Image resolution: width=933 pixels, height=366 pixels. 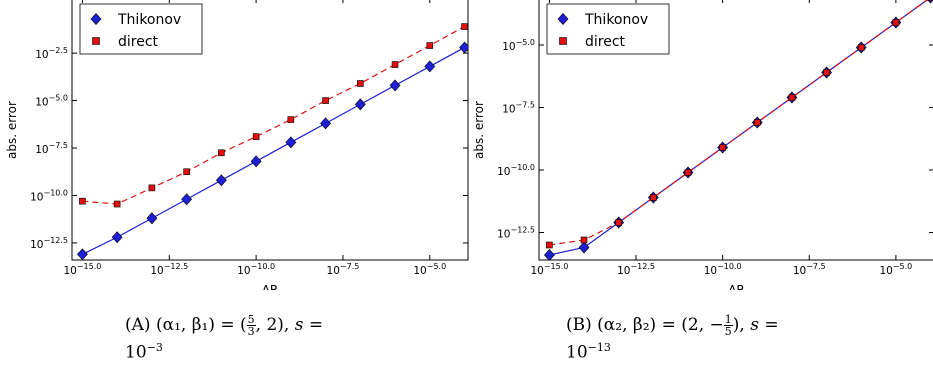 I want to click on caption-close: , 2),, so click(x=272, y=325).